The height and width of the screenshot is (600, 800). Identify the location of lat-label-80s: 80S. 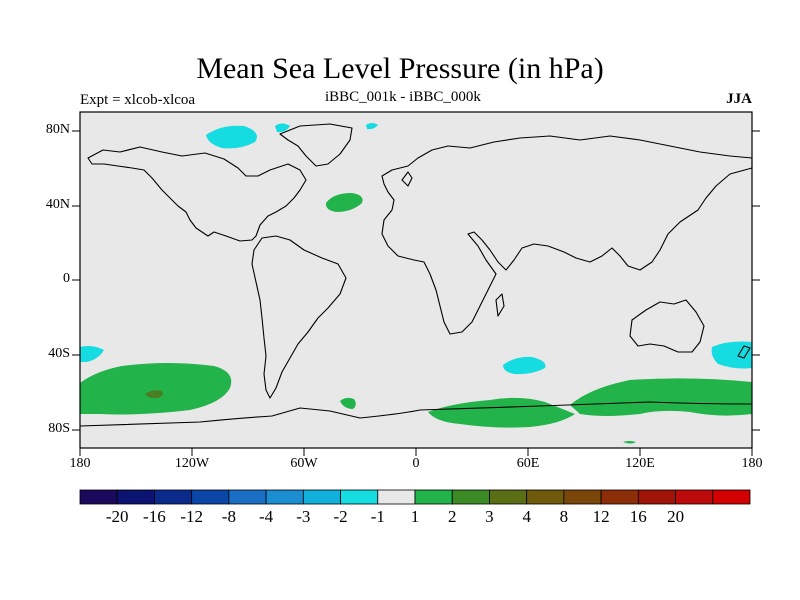
(59, 428).